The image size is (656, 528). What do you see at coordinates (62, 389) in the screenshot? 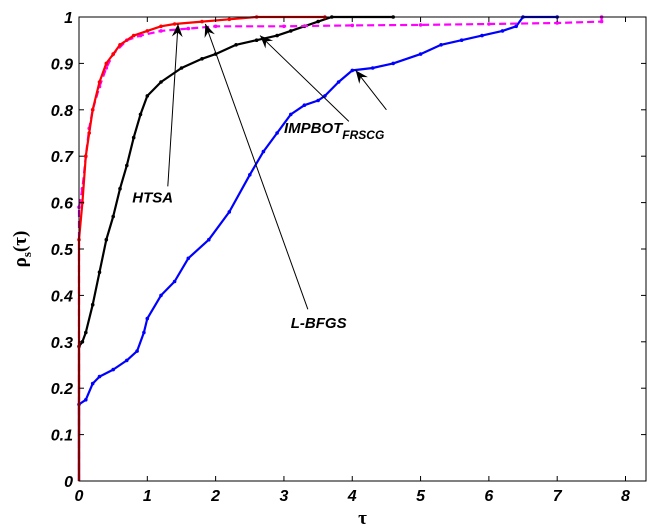
I see `y-tick-label: 0.2` at bounding box center [62, 389].